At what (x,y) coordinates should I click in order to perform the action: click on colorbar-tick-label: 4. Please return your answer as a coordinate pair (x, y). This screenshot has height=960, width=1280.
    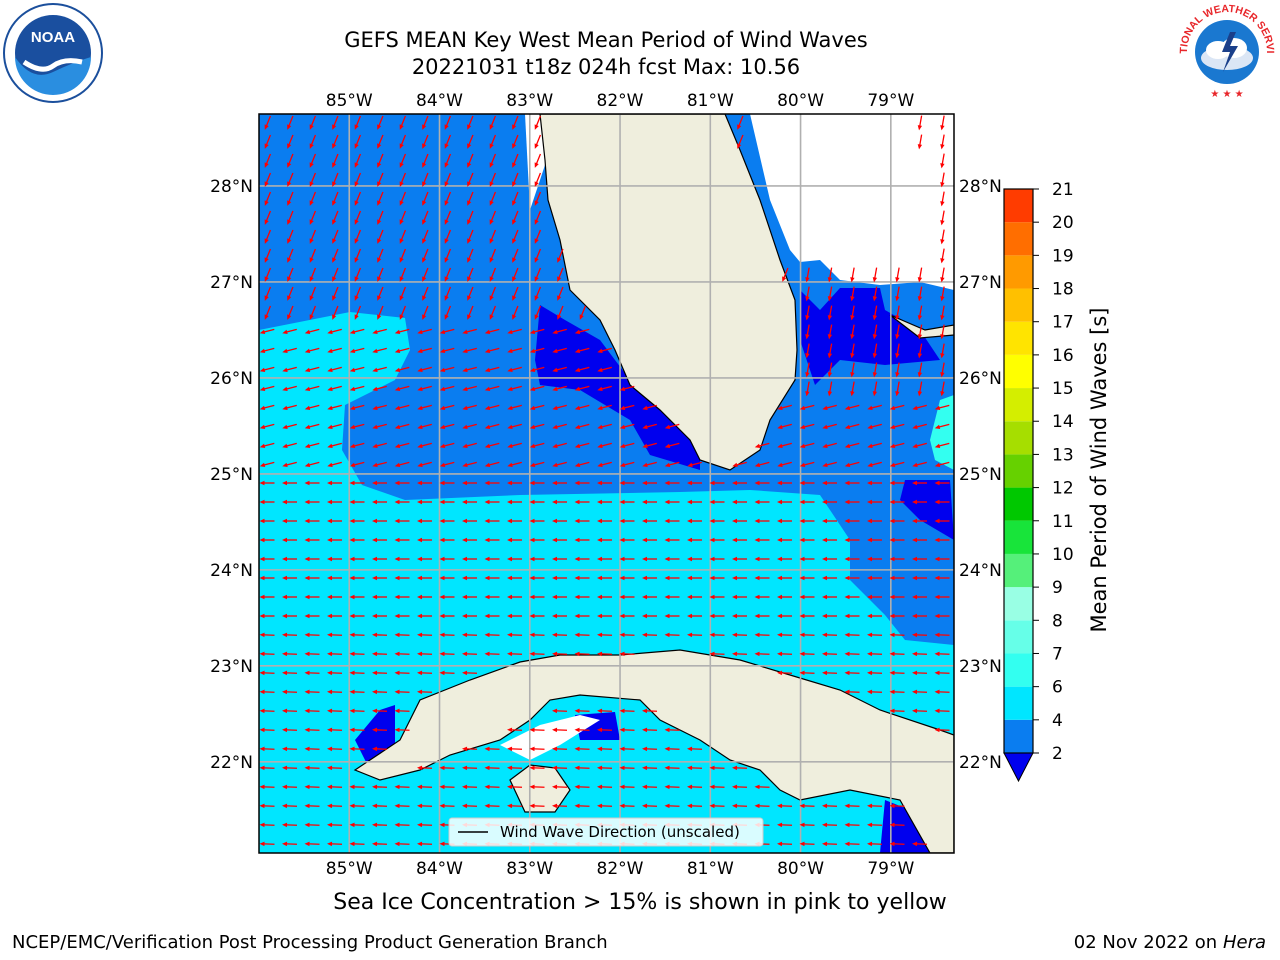
    Looking at the image, I should click on (1057, 721).